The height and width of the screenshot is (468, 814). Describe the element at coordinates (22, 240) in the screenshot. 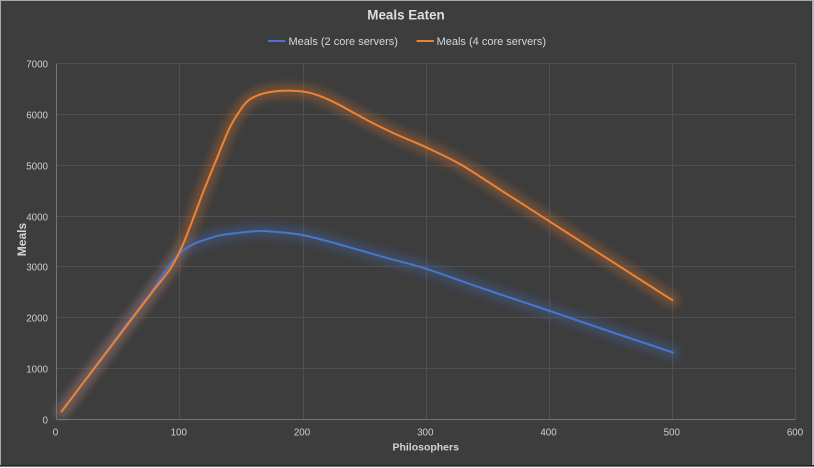

I see `svg-text: Meals` at that location.